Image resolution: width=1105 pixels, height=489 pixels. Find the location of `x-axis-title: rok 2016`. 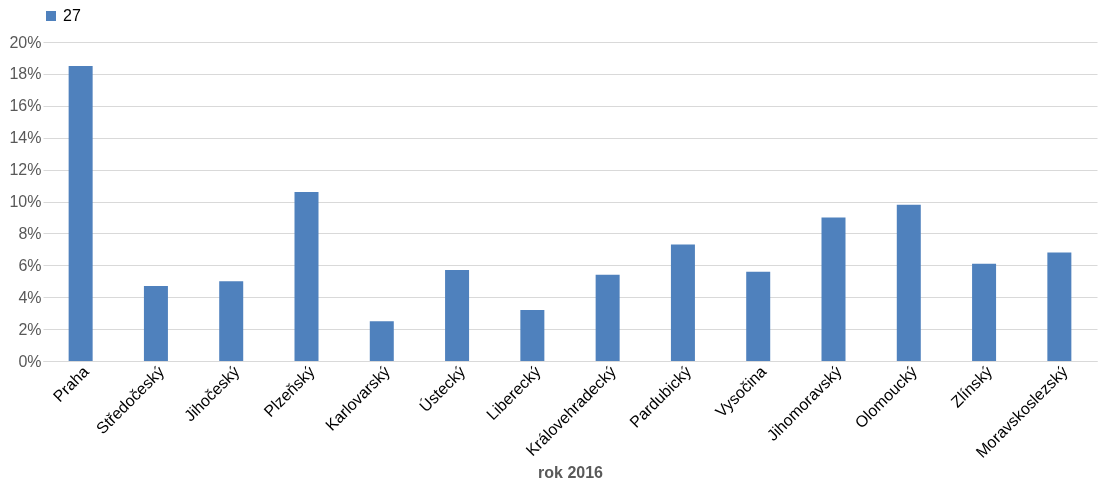

x-axis-title: rok 2016 is located at coordinates (571, 472).